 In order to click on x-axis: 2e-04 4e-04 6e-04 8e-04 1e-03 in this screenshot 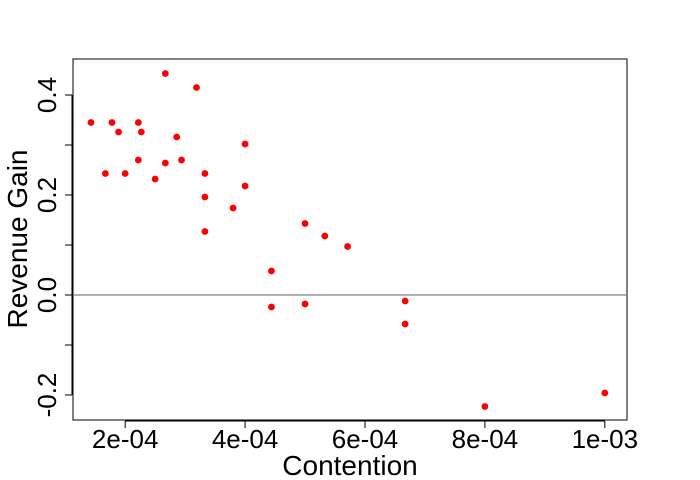, I will do `click(365, 437)`.